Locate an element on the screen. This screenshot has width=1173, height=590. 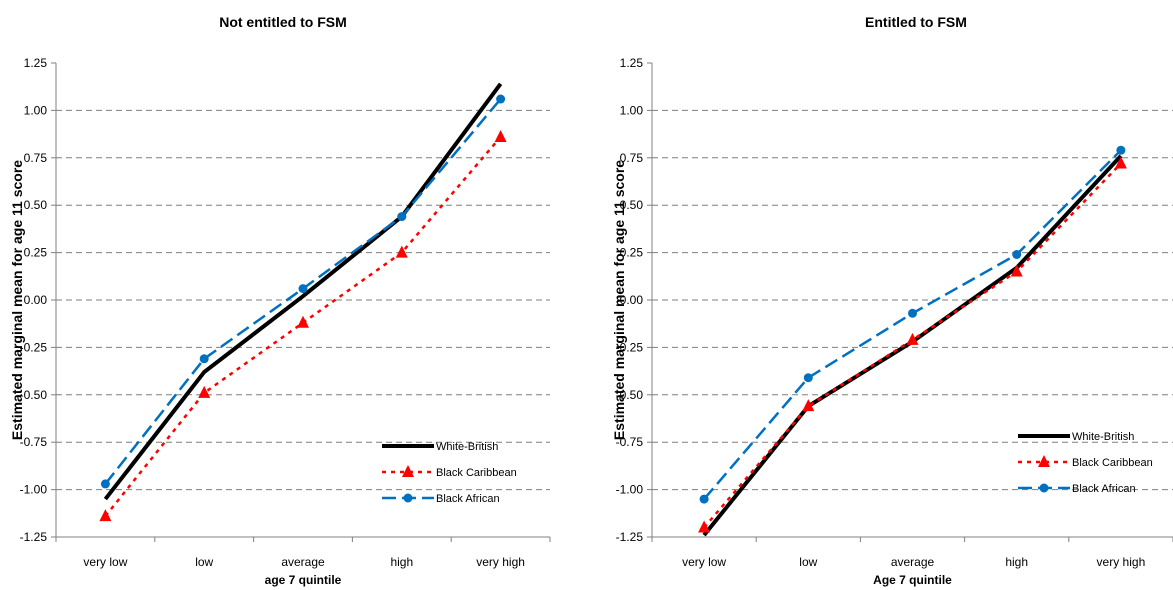
x-axis-label: age 7 quintile is located at coordinates (303, 580).